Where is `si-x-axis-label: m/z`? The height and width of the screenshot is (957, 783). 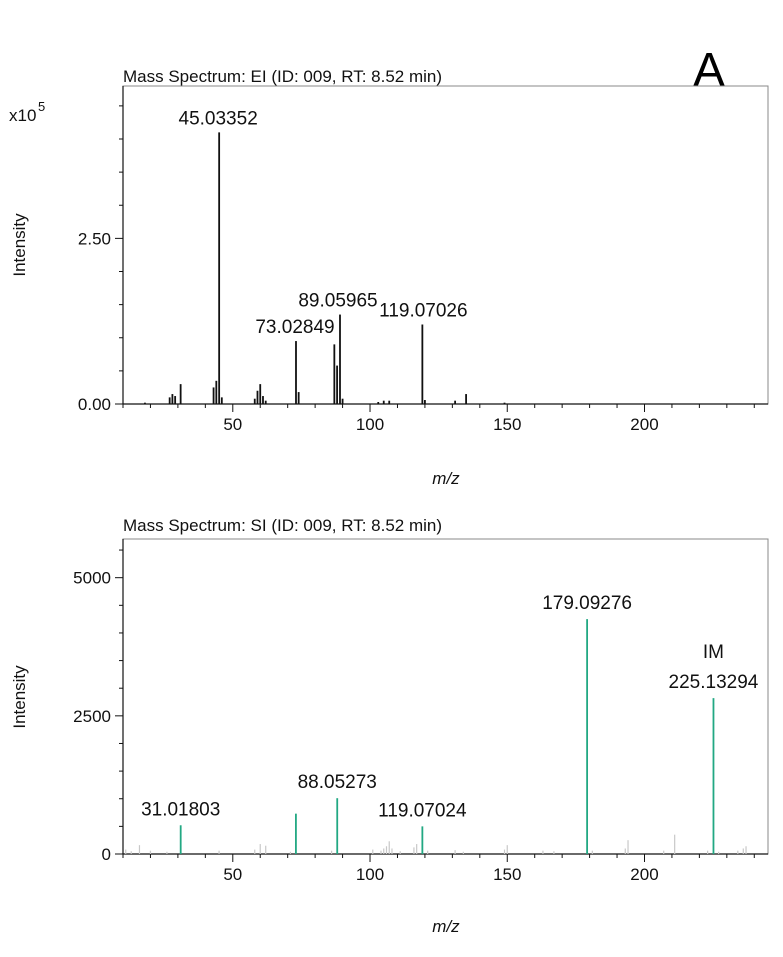 si-x-axis-label: m/z is located at coordinates (446, 926).